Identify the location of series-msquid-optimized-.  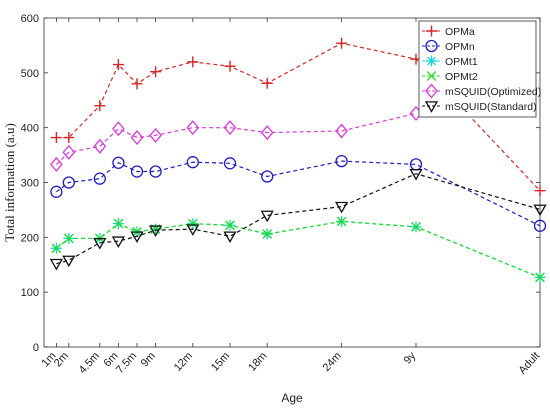
(236, 138).